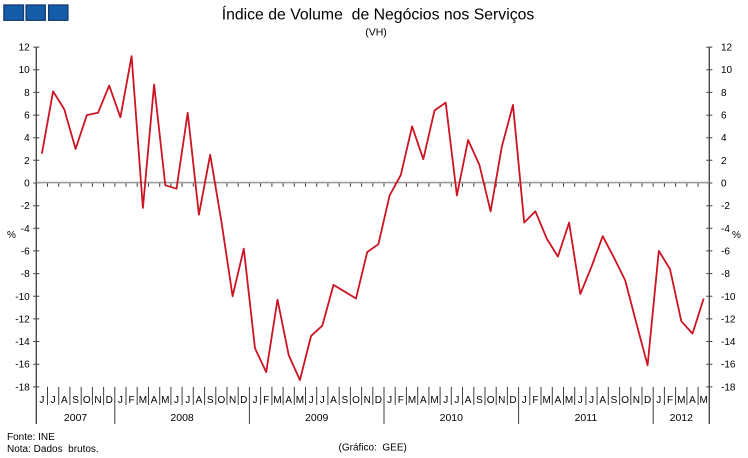  What do you see at coordinates (25, 229) in the screenshot?
I see `svg-text: -4` at bounding box center [25, 229].